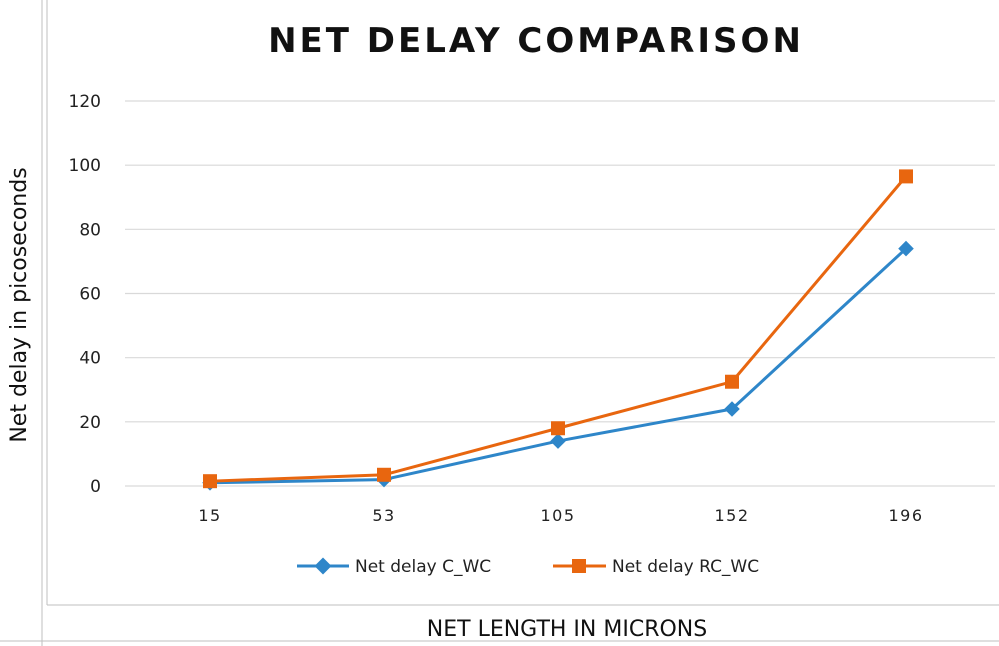 The height and width of the screenshot is (646, 999). I want to click on legend-label-rc-wc: Net delay RC_WC, so click(685, 567).